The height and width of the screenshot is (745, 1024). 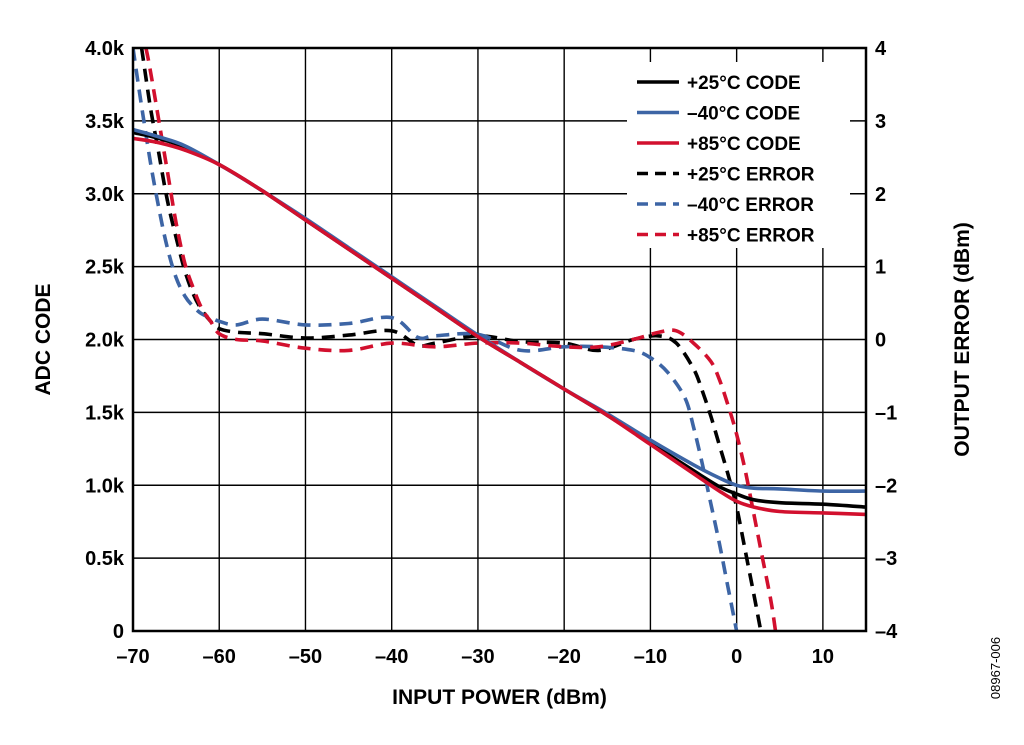 I want to click on y-tick-label: 2.0k, so click(x=105, y=341).